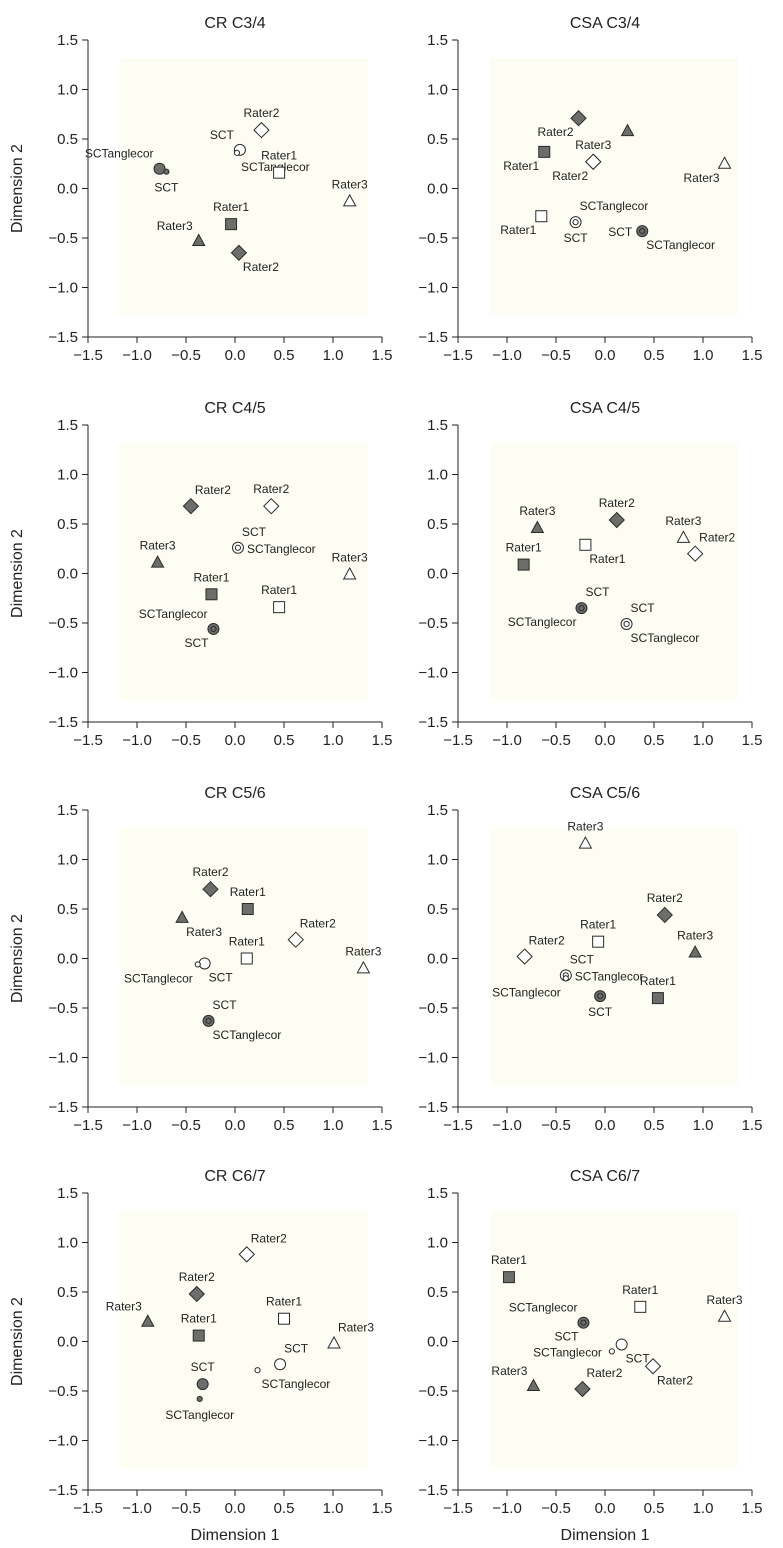  What do you see at coordinates (234, 408) in the screenshot?
I see `panel-title: CR C4/5` at bounding box center [234, 408].